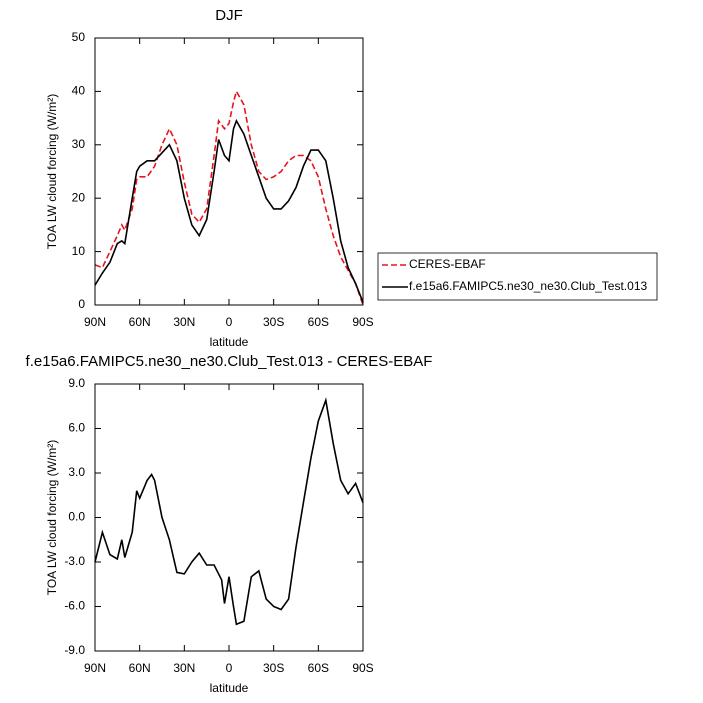 Image resolution: width=703 pixels, height=703 pixels. Describe the element at coordinates (447, 264) in the screenshot. I see `legend-label: CERES-EBAF` at that location.